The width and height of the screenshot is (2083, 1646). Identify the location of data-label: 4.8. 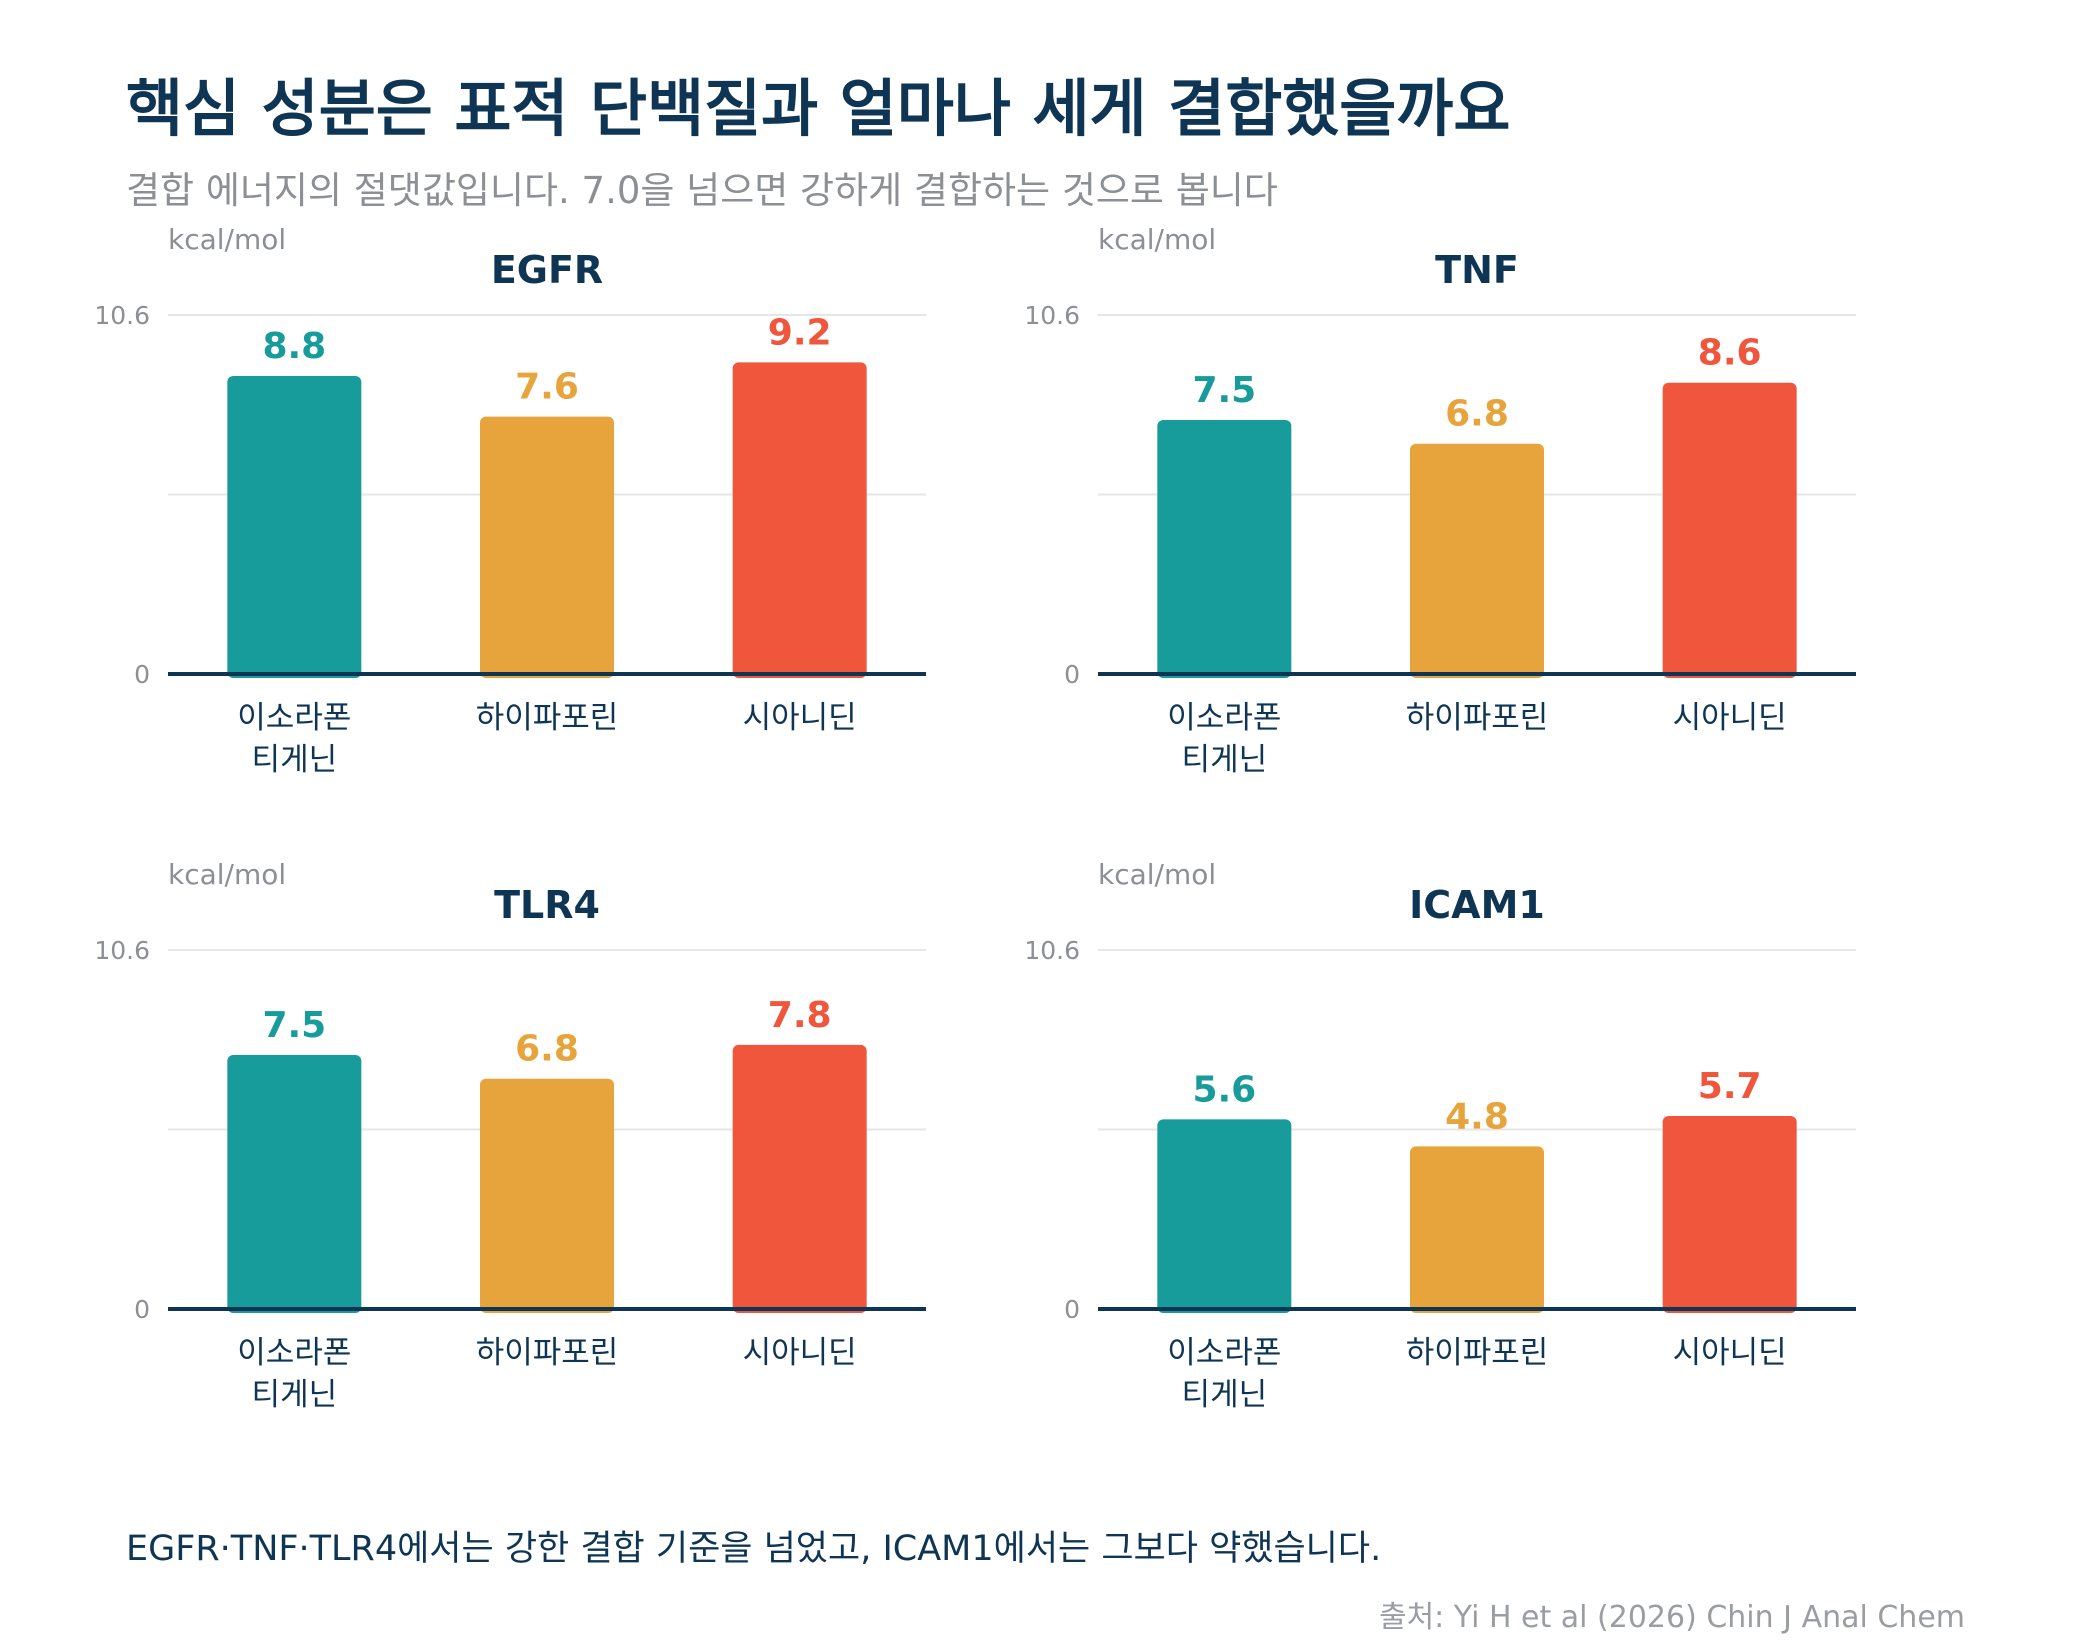
(1477, 1116).